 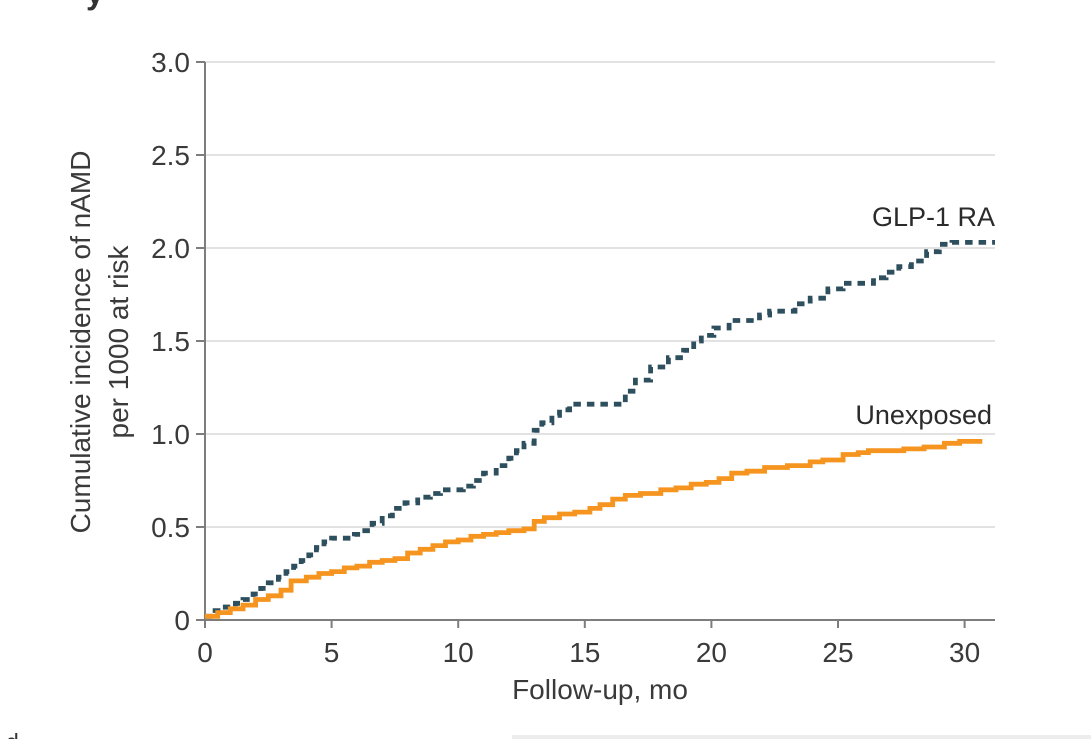 I want to click on x-tick-label-5: 5, so click(x=332, y=652).